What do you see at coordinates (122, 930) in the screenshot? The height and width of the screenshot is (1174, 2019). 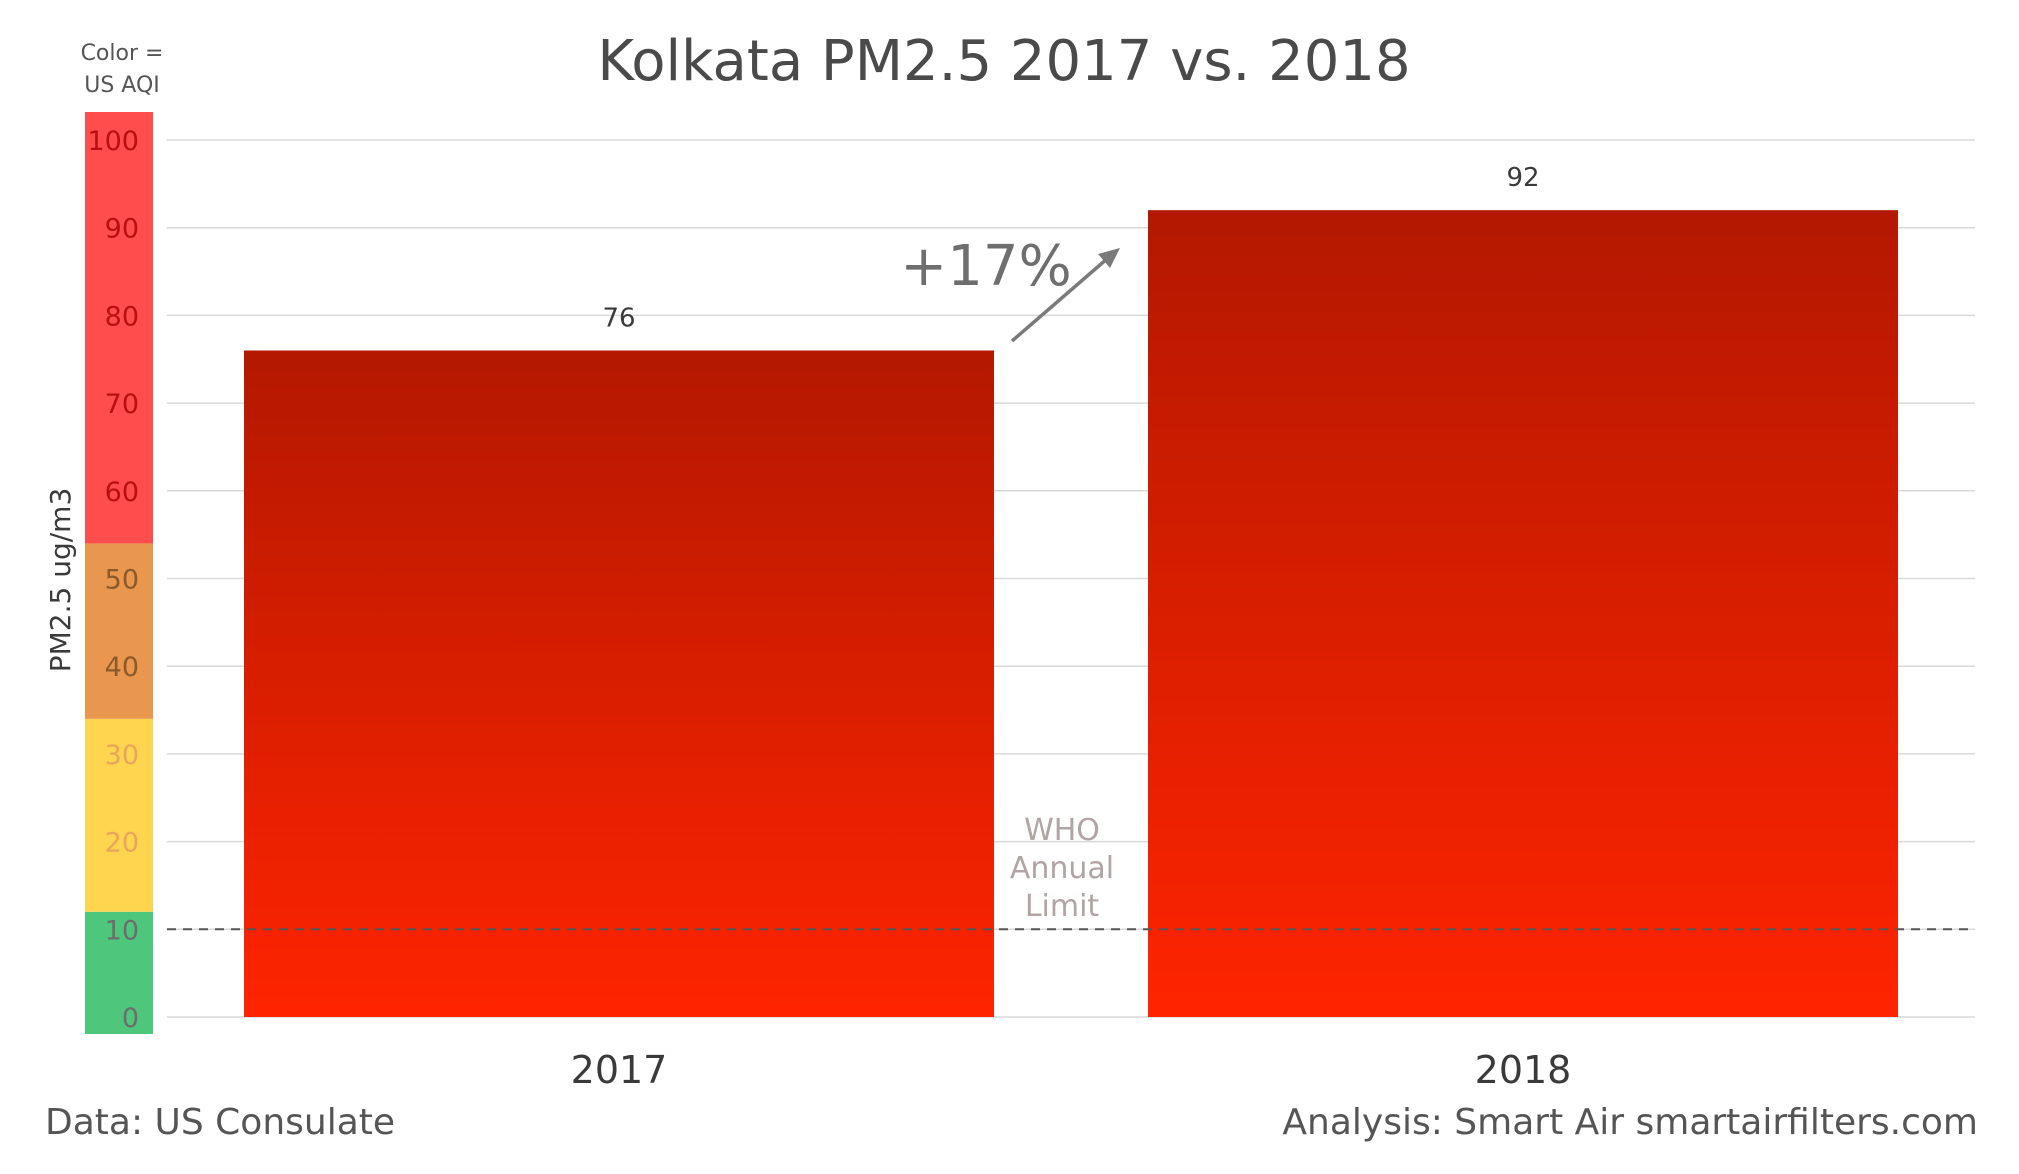 I see `y-tick-label: 10` at bounding box center [122, 930].